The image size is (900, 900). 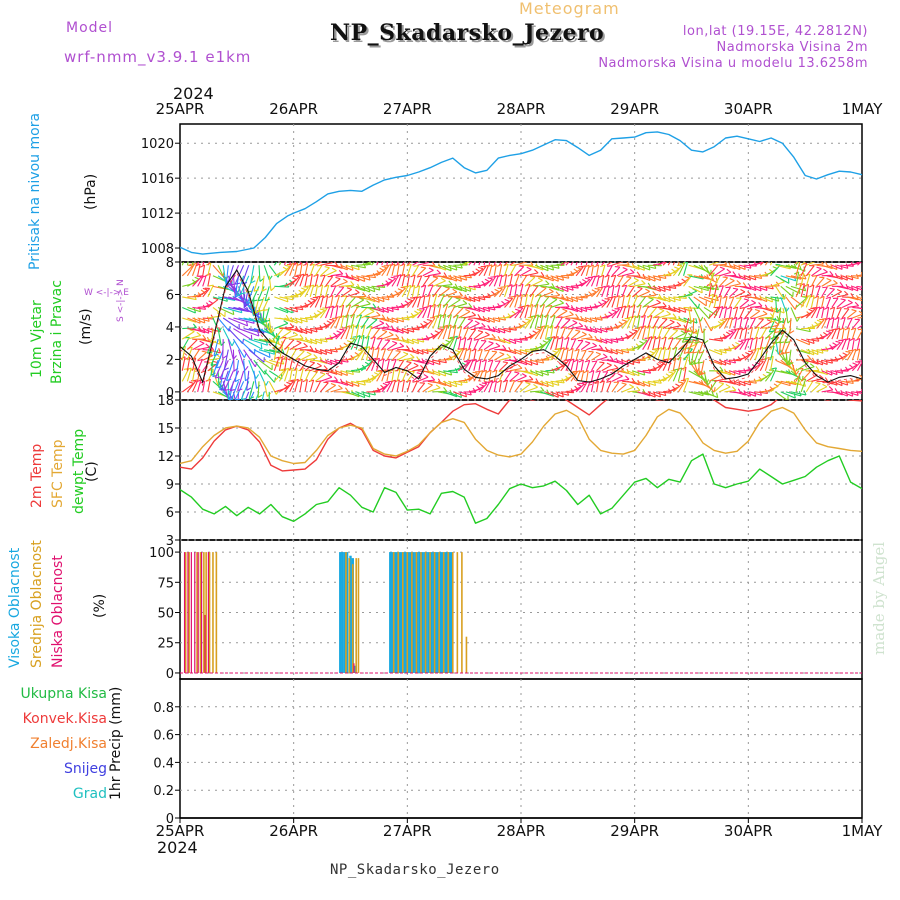 What do you see at coordinates (521, 436) in the screenshot?
I see `series-temp2m` at bounding box center [521, 436].